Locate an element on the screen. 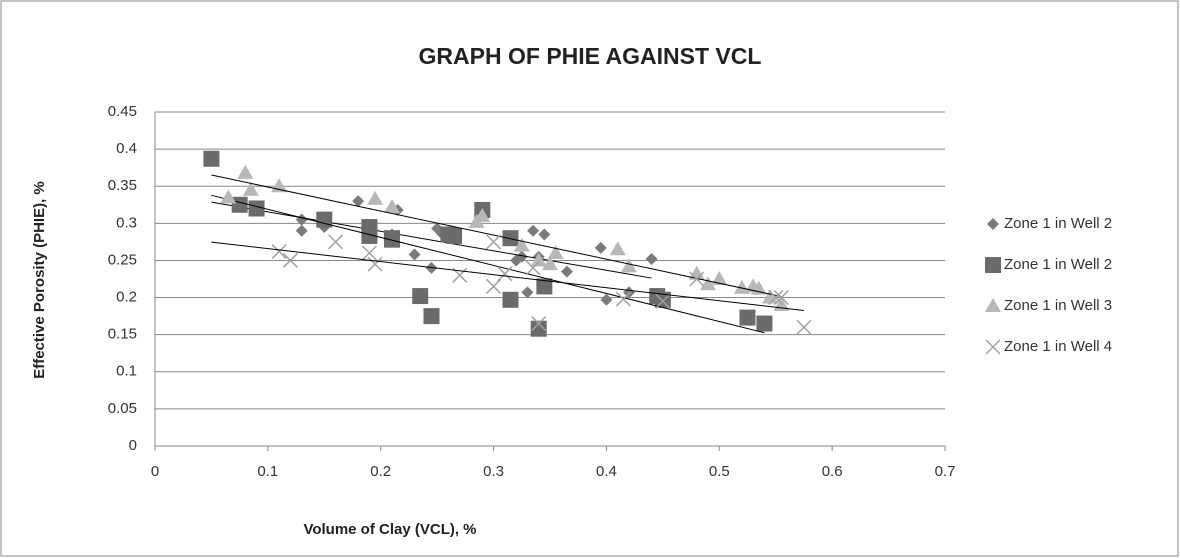  x-tick-label: 0.2 is located at coordinates (380, 471).